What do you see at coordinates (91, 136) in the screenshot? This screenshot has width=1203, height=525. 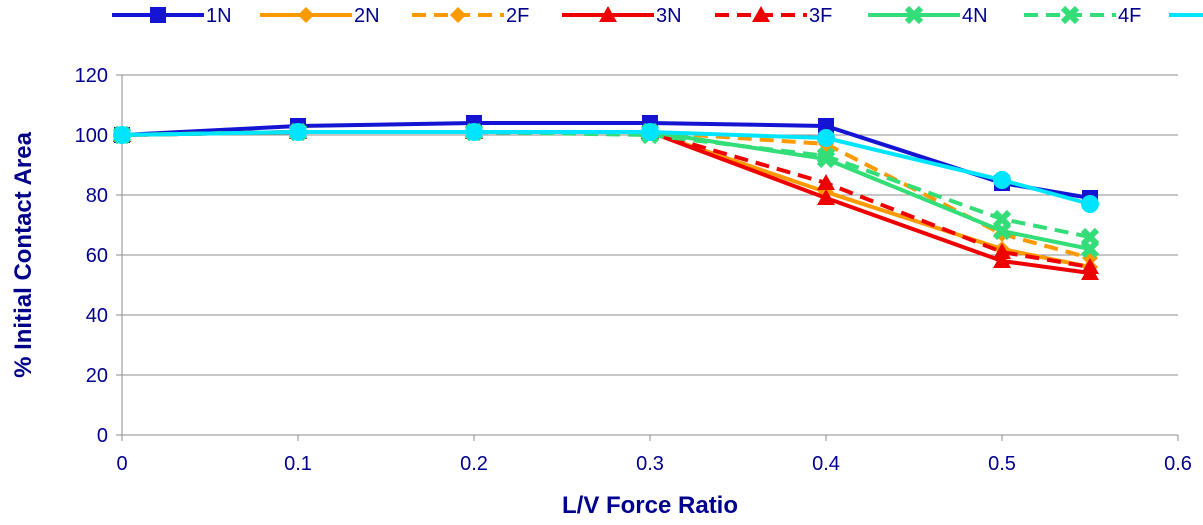 I see `y-tick-label-5: 100` at bounding box center [91, 136].